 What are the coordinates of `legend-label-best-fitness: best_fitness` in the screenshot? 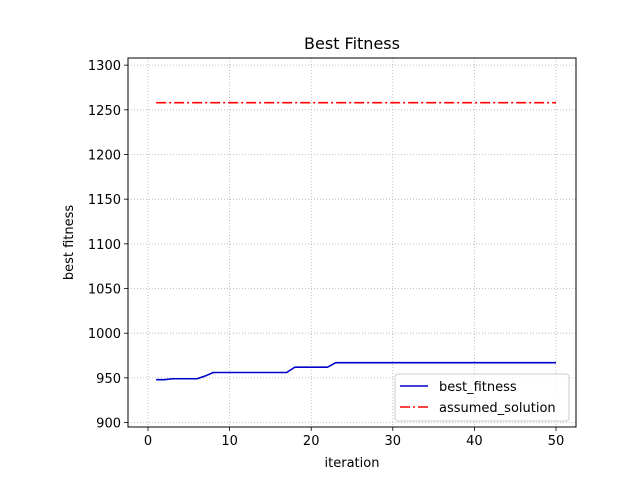 It's located at (478, 387).